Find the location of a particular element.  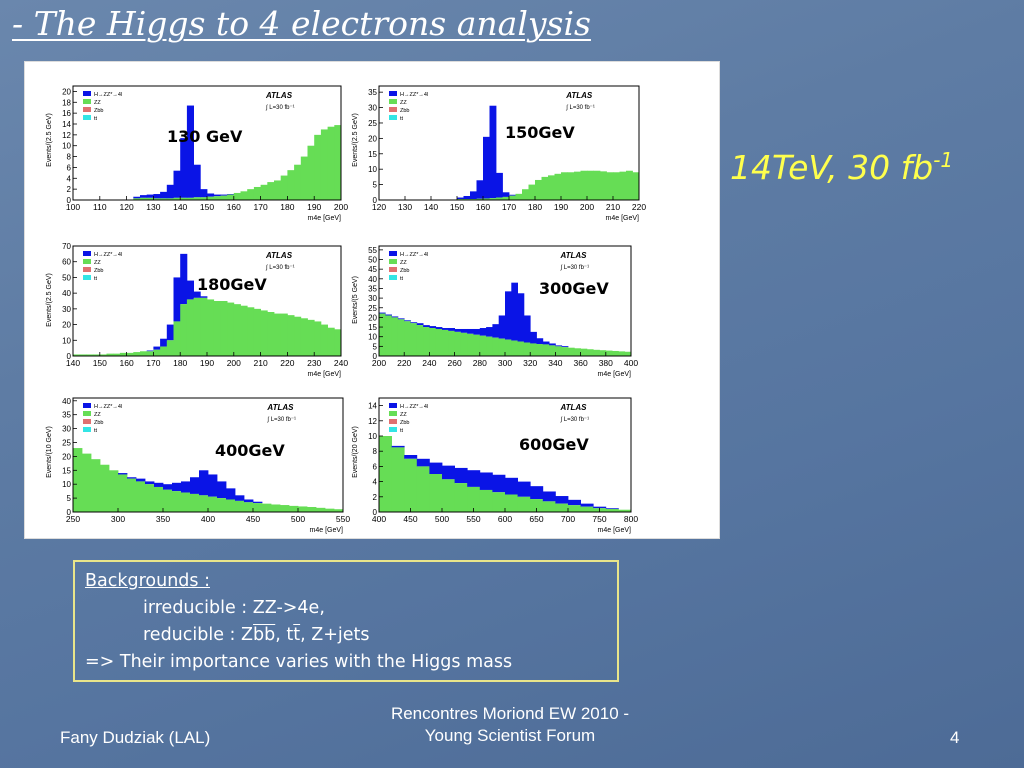

x-tick-label: 750 is located at coordinates (599, 519).